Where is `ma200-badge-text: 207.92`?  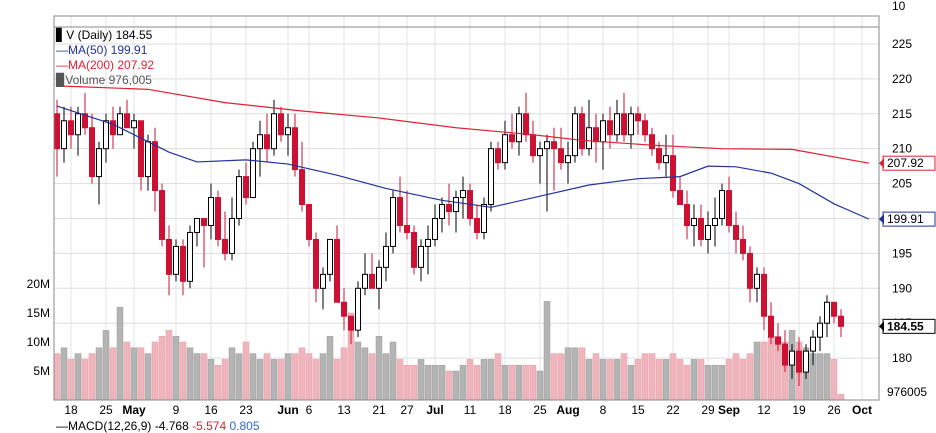
ma200-badge-text: 207.92 is located at coordinates (905, 163).